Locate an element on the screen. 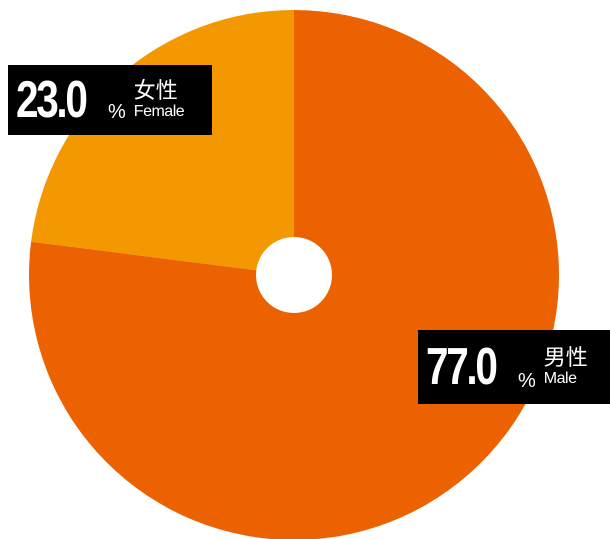 The image size is (610, 539). donut-hole is located at coordinates (294, 275).